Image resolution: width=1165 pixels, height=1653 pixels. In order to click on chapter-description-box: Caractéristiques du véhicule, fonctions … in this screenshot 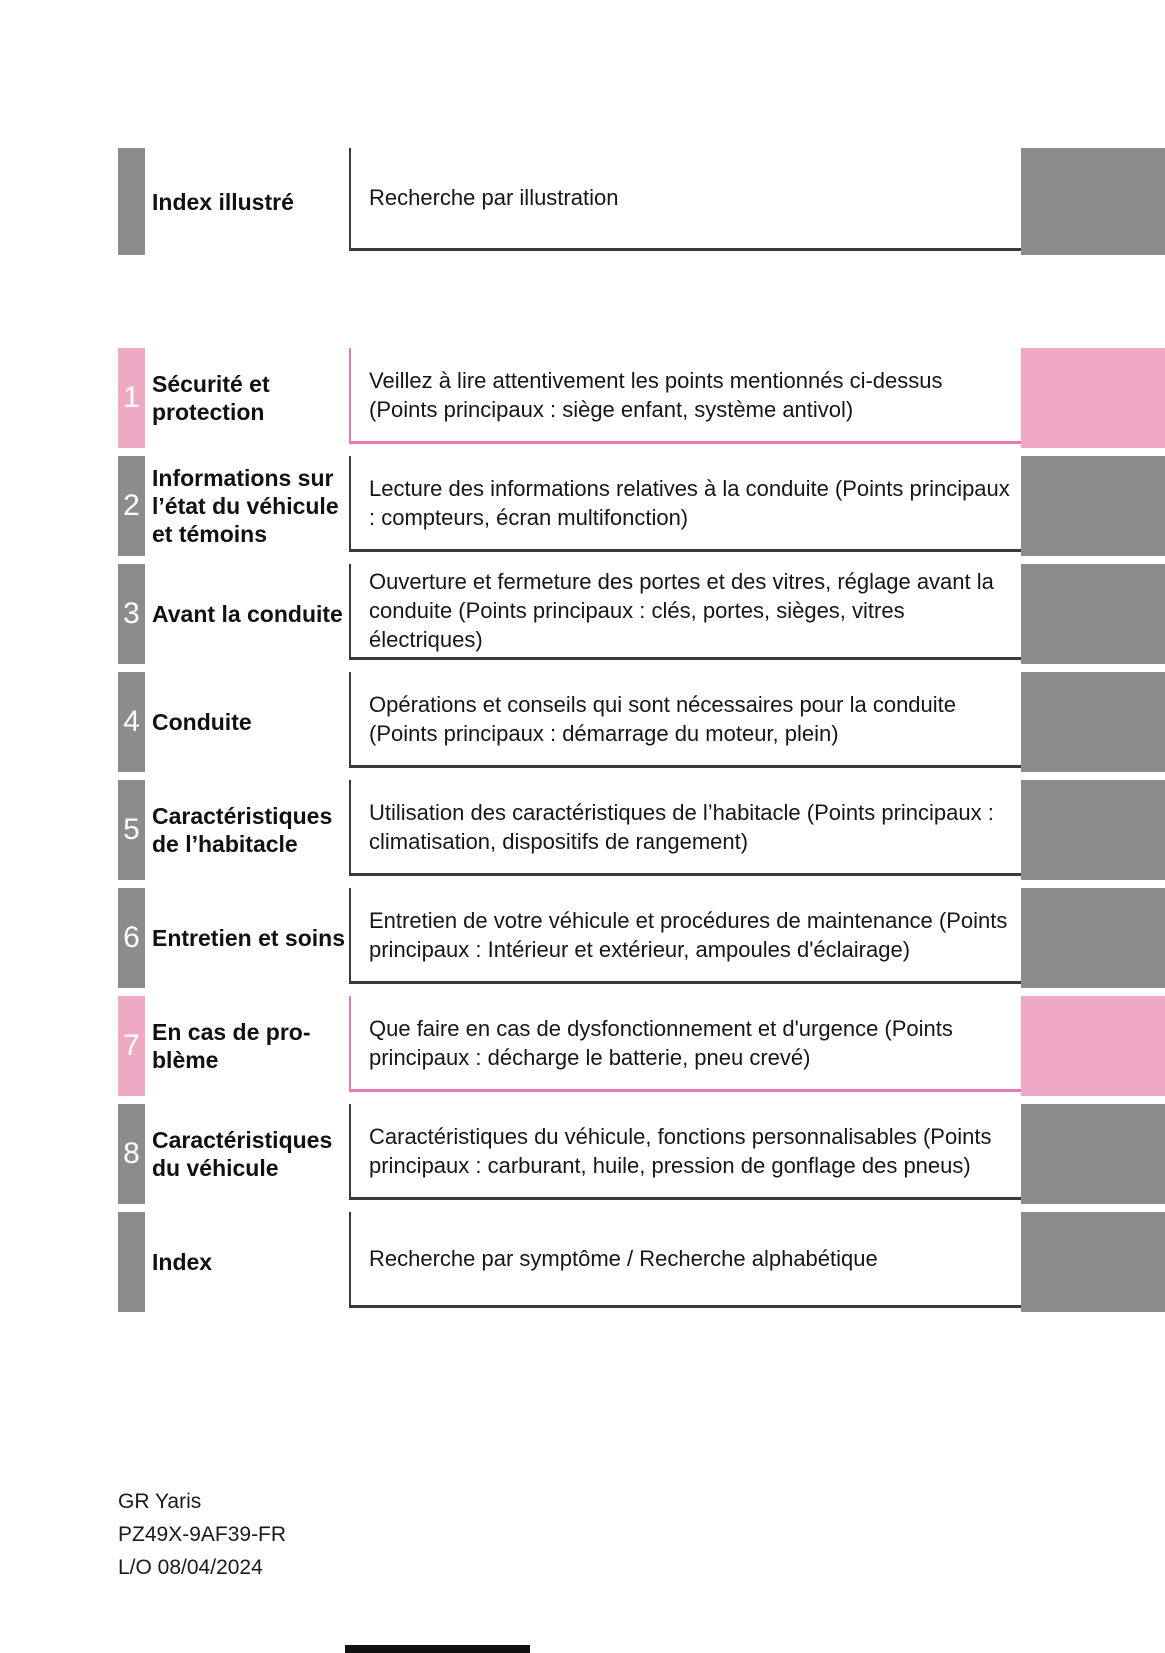, I will do `click(685, 1152)`.